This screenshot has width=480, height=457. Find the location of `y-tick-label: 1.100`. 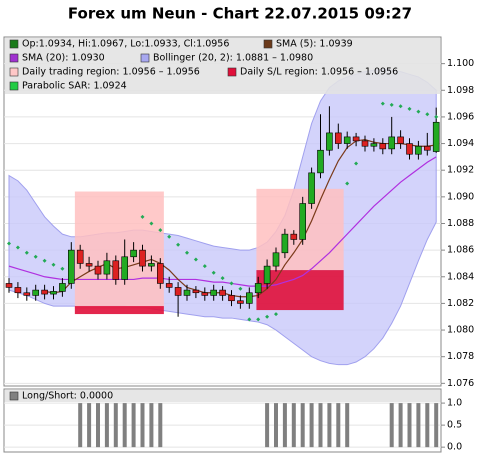

y-tick-label: 1.100 is located at coordinates (460, 63).